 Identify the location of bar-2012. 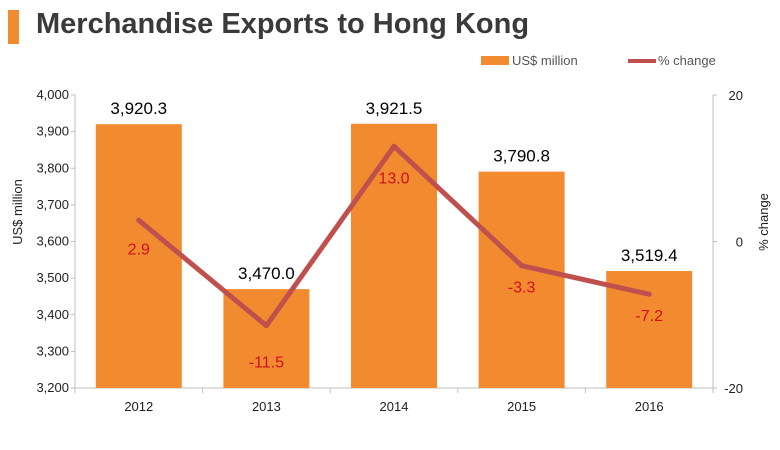
(138, 256).